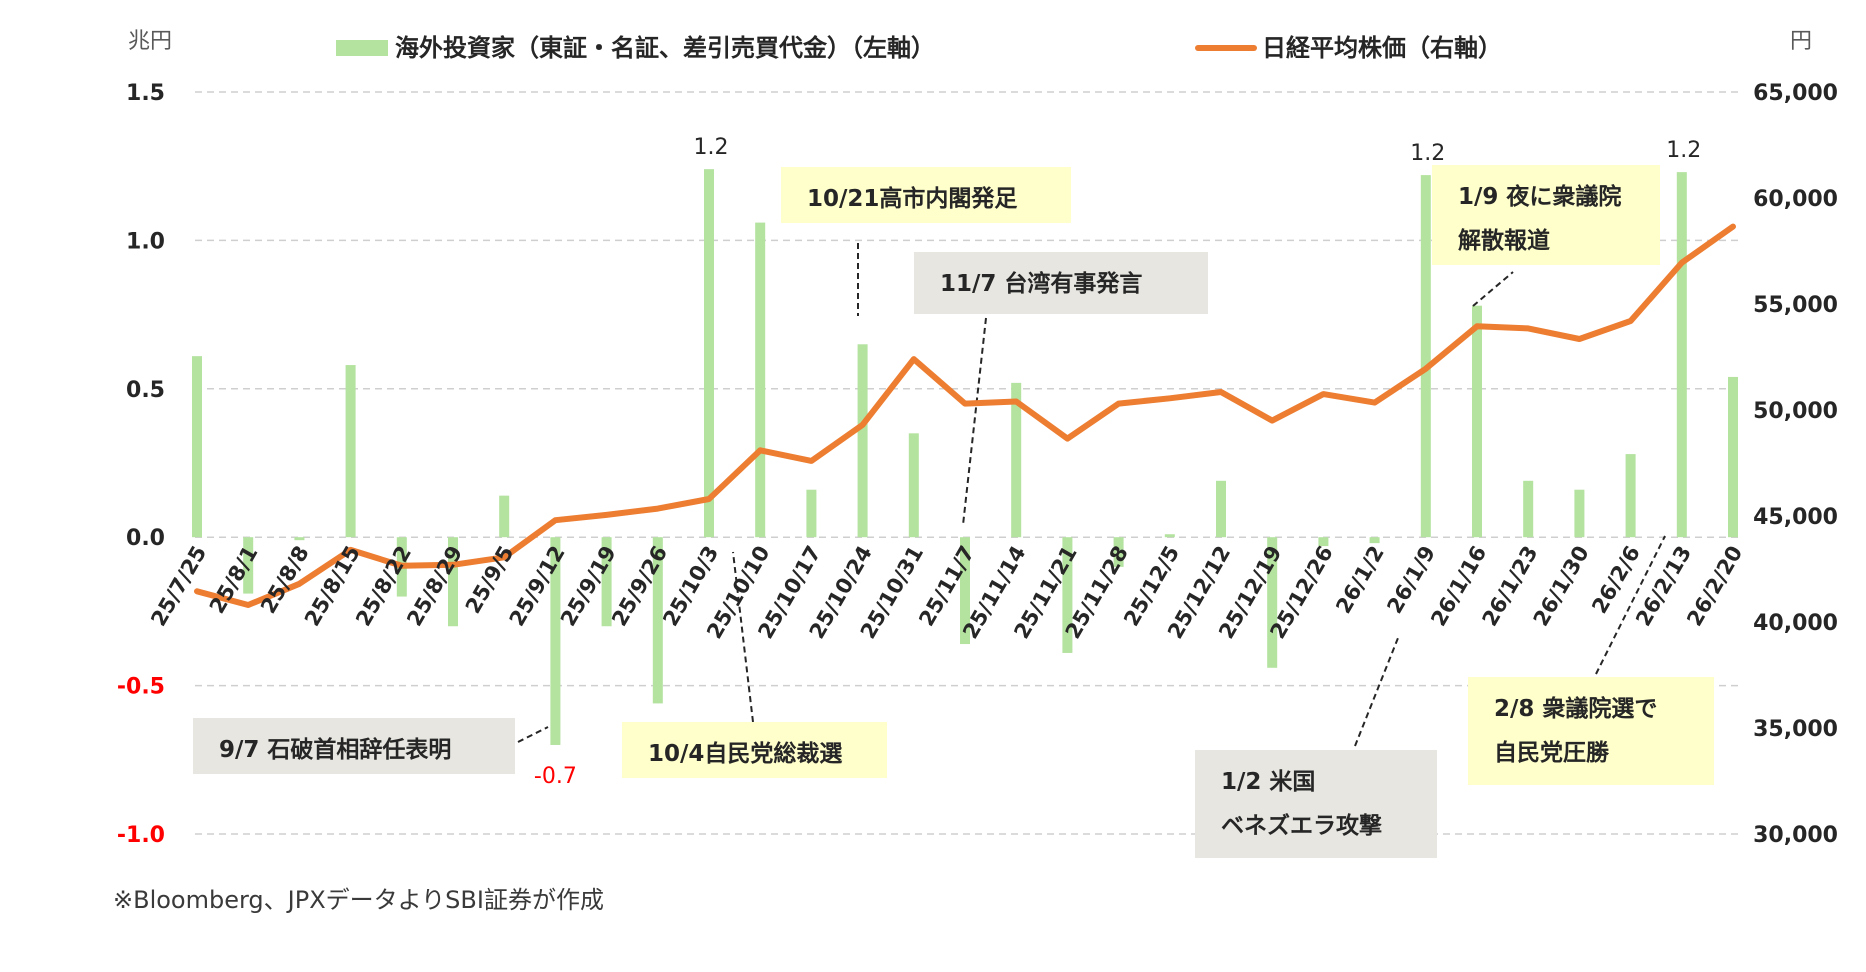 Image resolution: width=1866 pixels, height=972 pixels. I want to click on annotation-text: 1/9 夜に衆議院, so click(1540, 197).